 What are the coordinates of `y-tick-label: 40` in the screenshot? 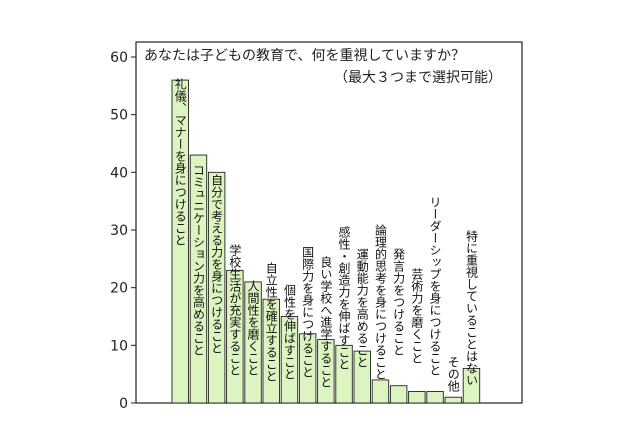 It's located at (119, 173).